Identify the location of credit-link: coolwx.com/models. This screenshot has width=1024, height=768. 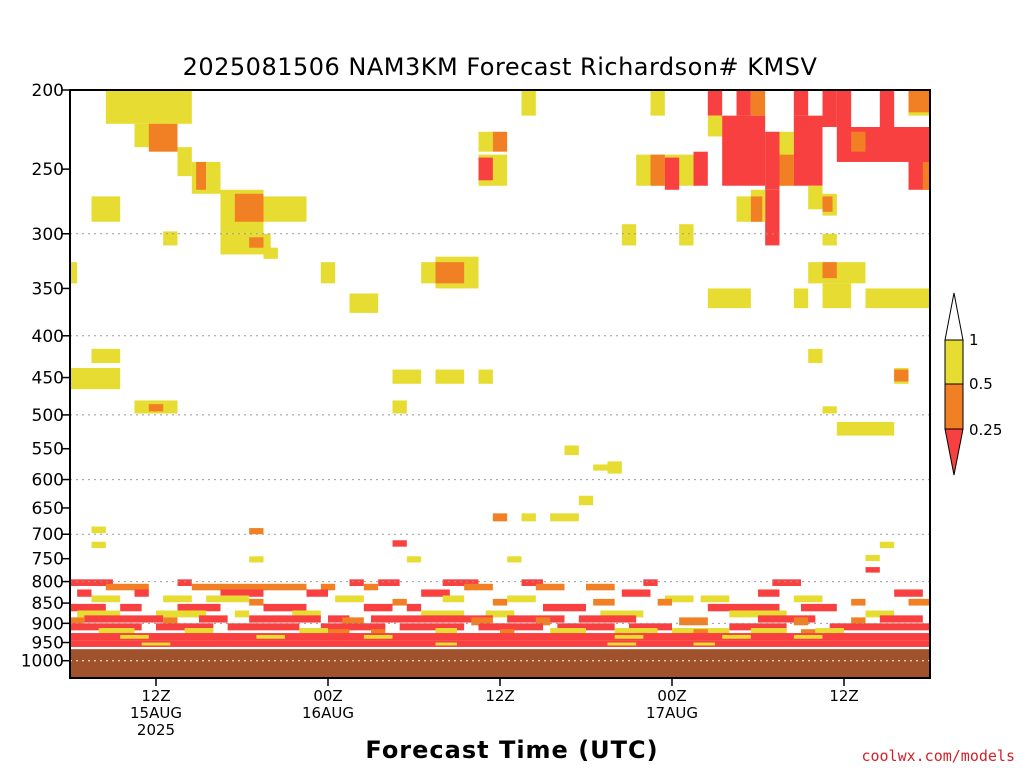
(938, 756).